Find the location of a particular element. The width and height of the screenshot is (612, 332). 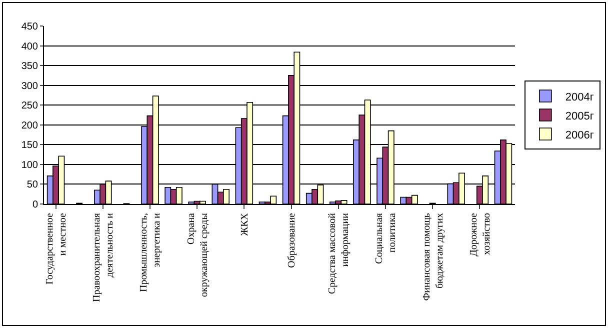

x-tick-label: Средства массовой информации is located at coordinates (339, 253).